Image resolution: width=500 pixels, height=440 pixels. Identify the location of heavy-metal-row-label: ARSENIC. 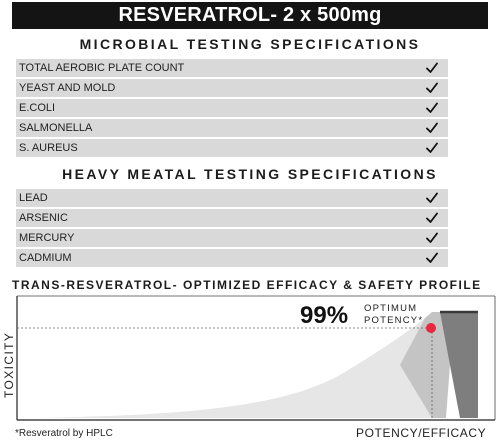
(43, 218).